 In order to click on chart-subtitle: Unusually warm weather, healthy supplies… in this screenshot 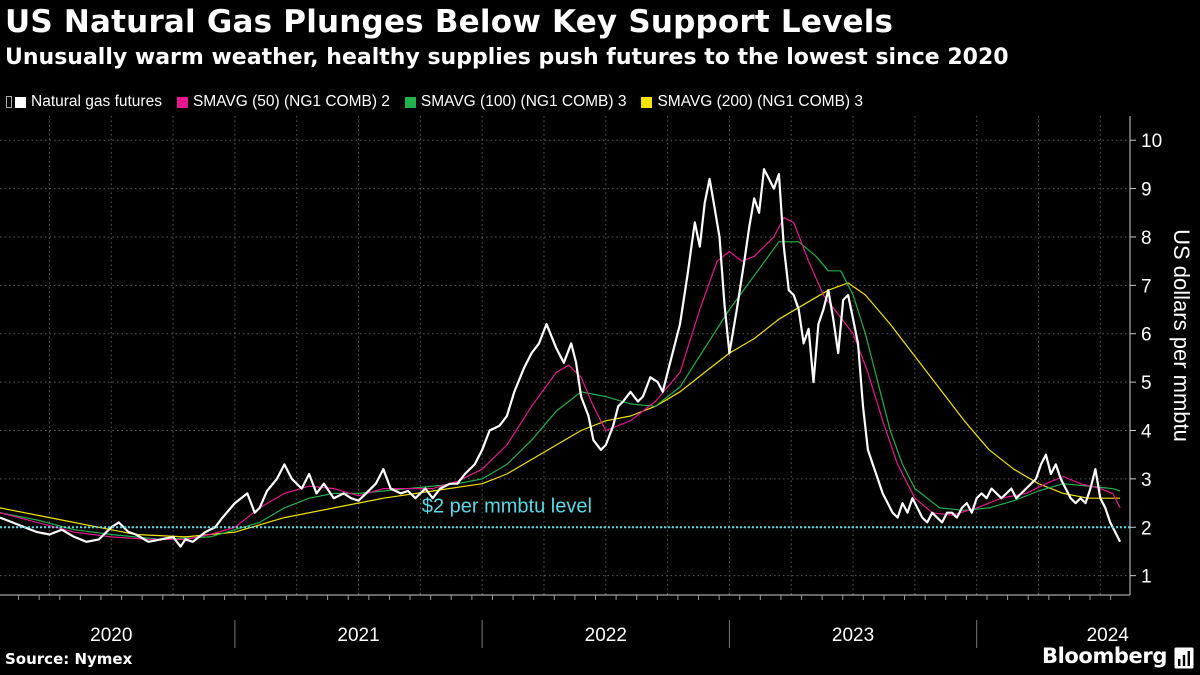, I will do `click(507, 57)`.